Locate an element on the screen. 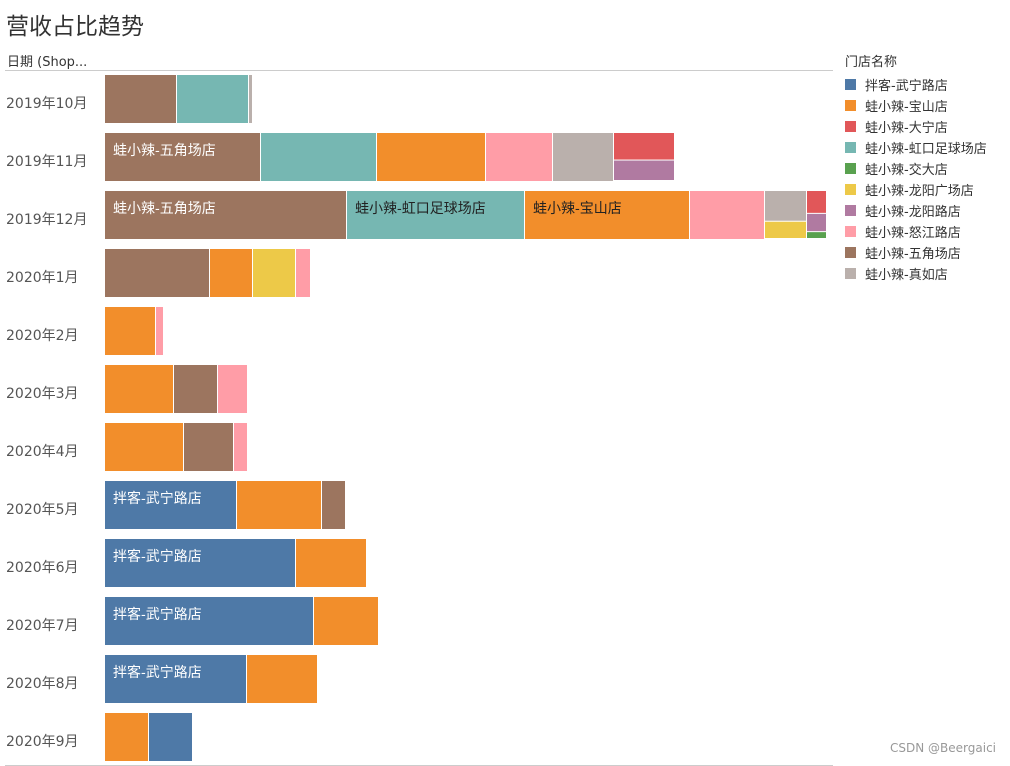 The height and width of the screenshot is (766, 1010). row-label: 2020年3月 is located at coordinates (42, 394).